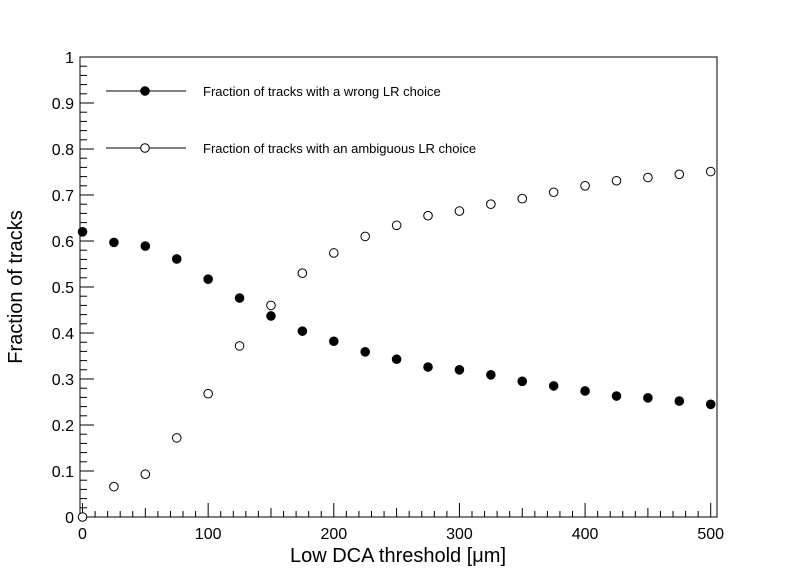  What do you see at coordinates (398, 556) in the screenshot?
I see `x-axis-title: Low DCA threshold [μm]` at bounding box center [398, 556].